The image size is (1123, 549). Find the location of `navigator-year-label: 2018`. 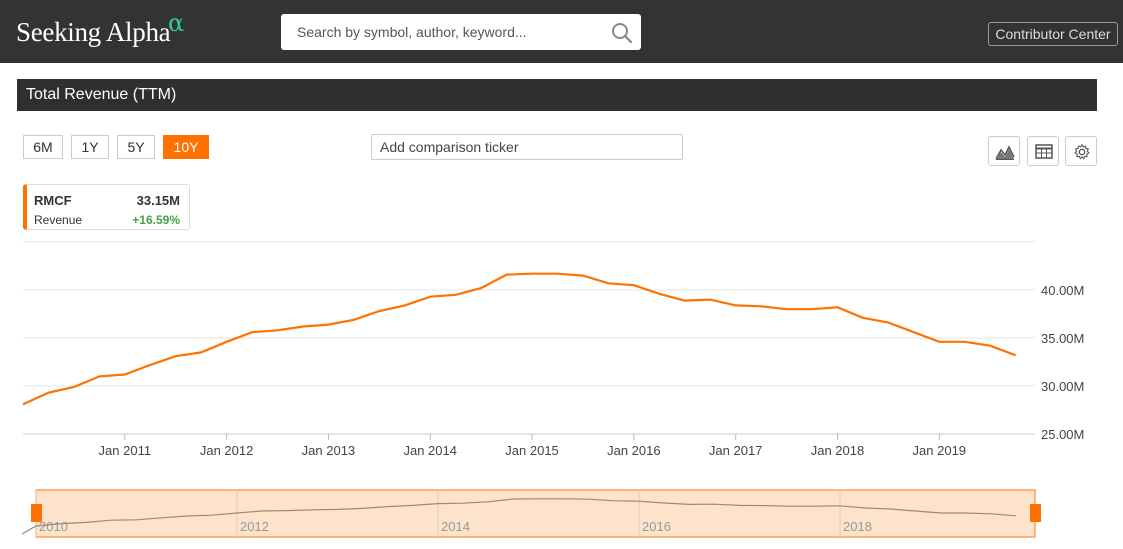

navigator-year-label: 2018 is located at coordinates (857, 526).